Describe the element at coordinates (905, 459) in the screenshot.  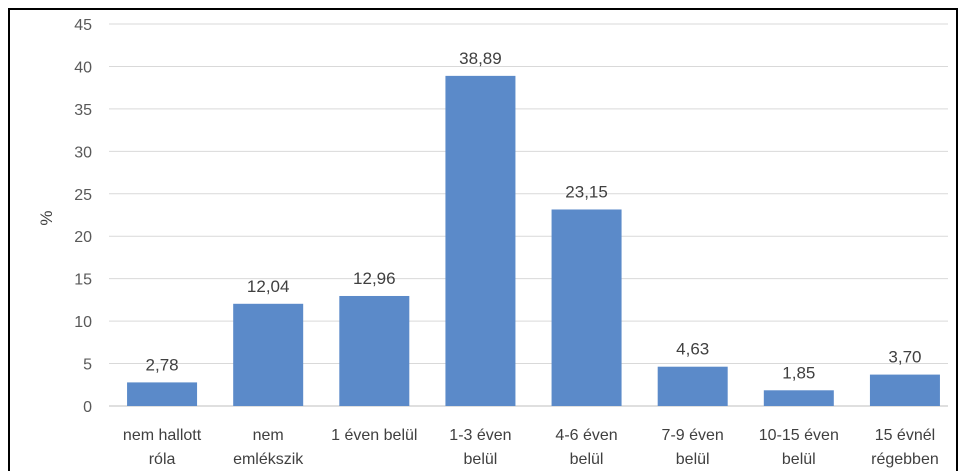
I see `x-tick-label: régebben` at that location.